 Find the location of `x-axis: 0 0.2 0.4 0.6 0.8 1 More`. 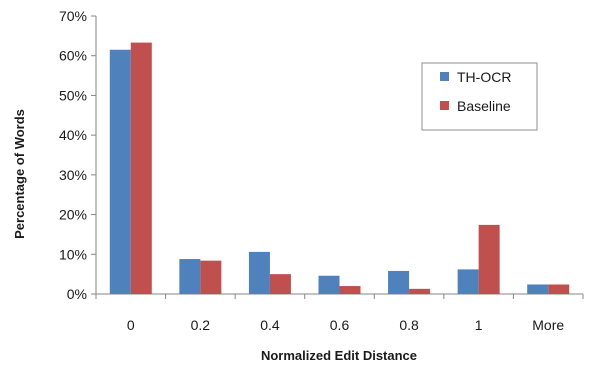

x-axis: 0 0.2 0.4 0.6 0.8 1 More is located at coordinates (339, 313).